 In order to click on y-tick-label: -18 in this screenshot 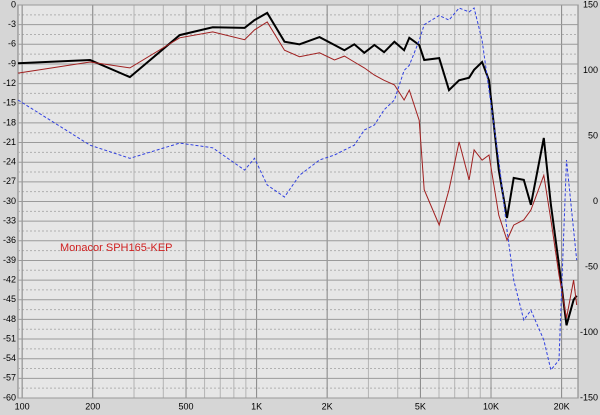, I will do `click(9, 122)`.